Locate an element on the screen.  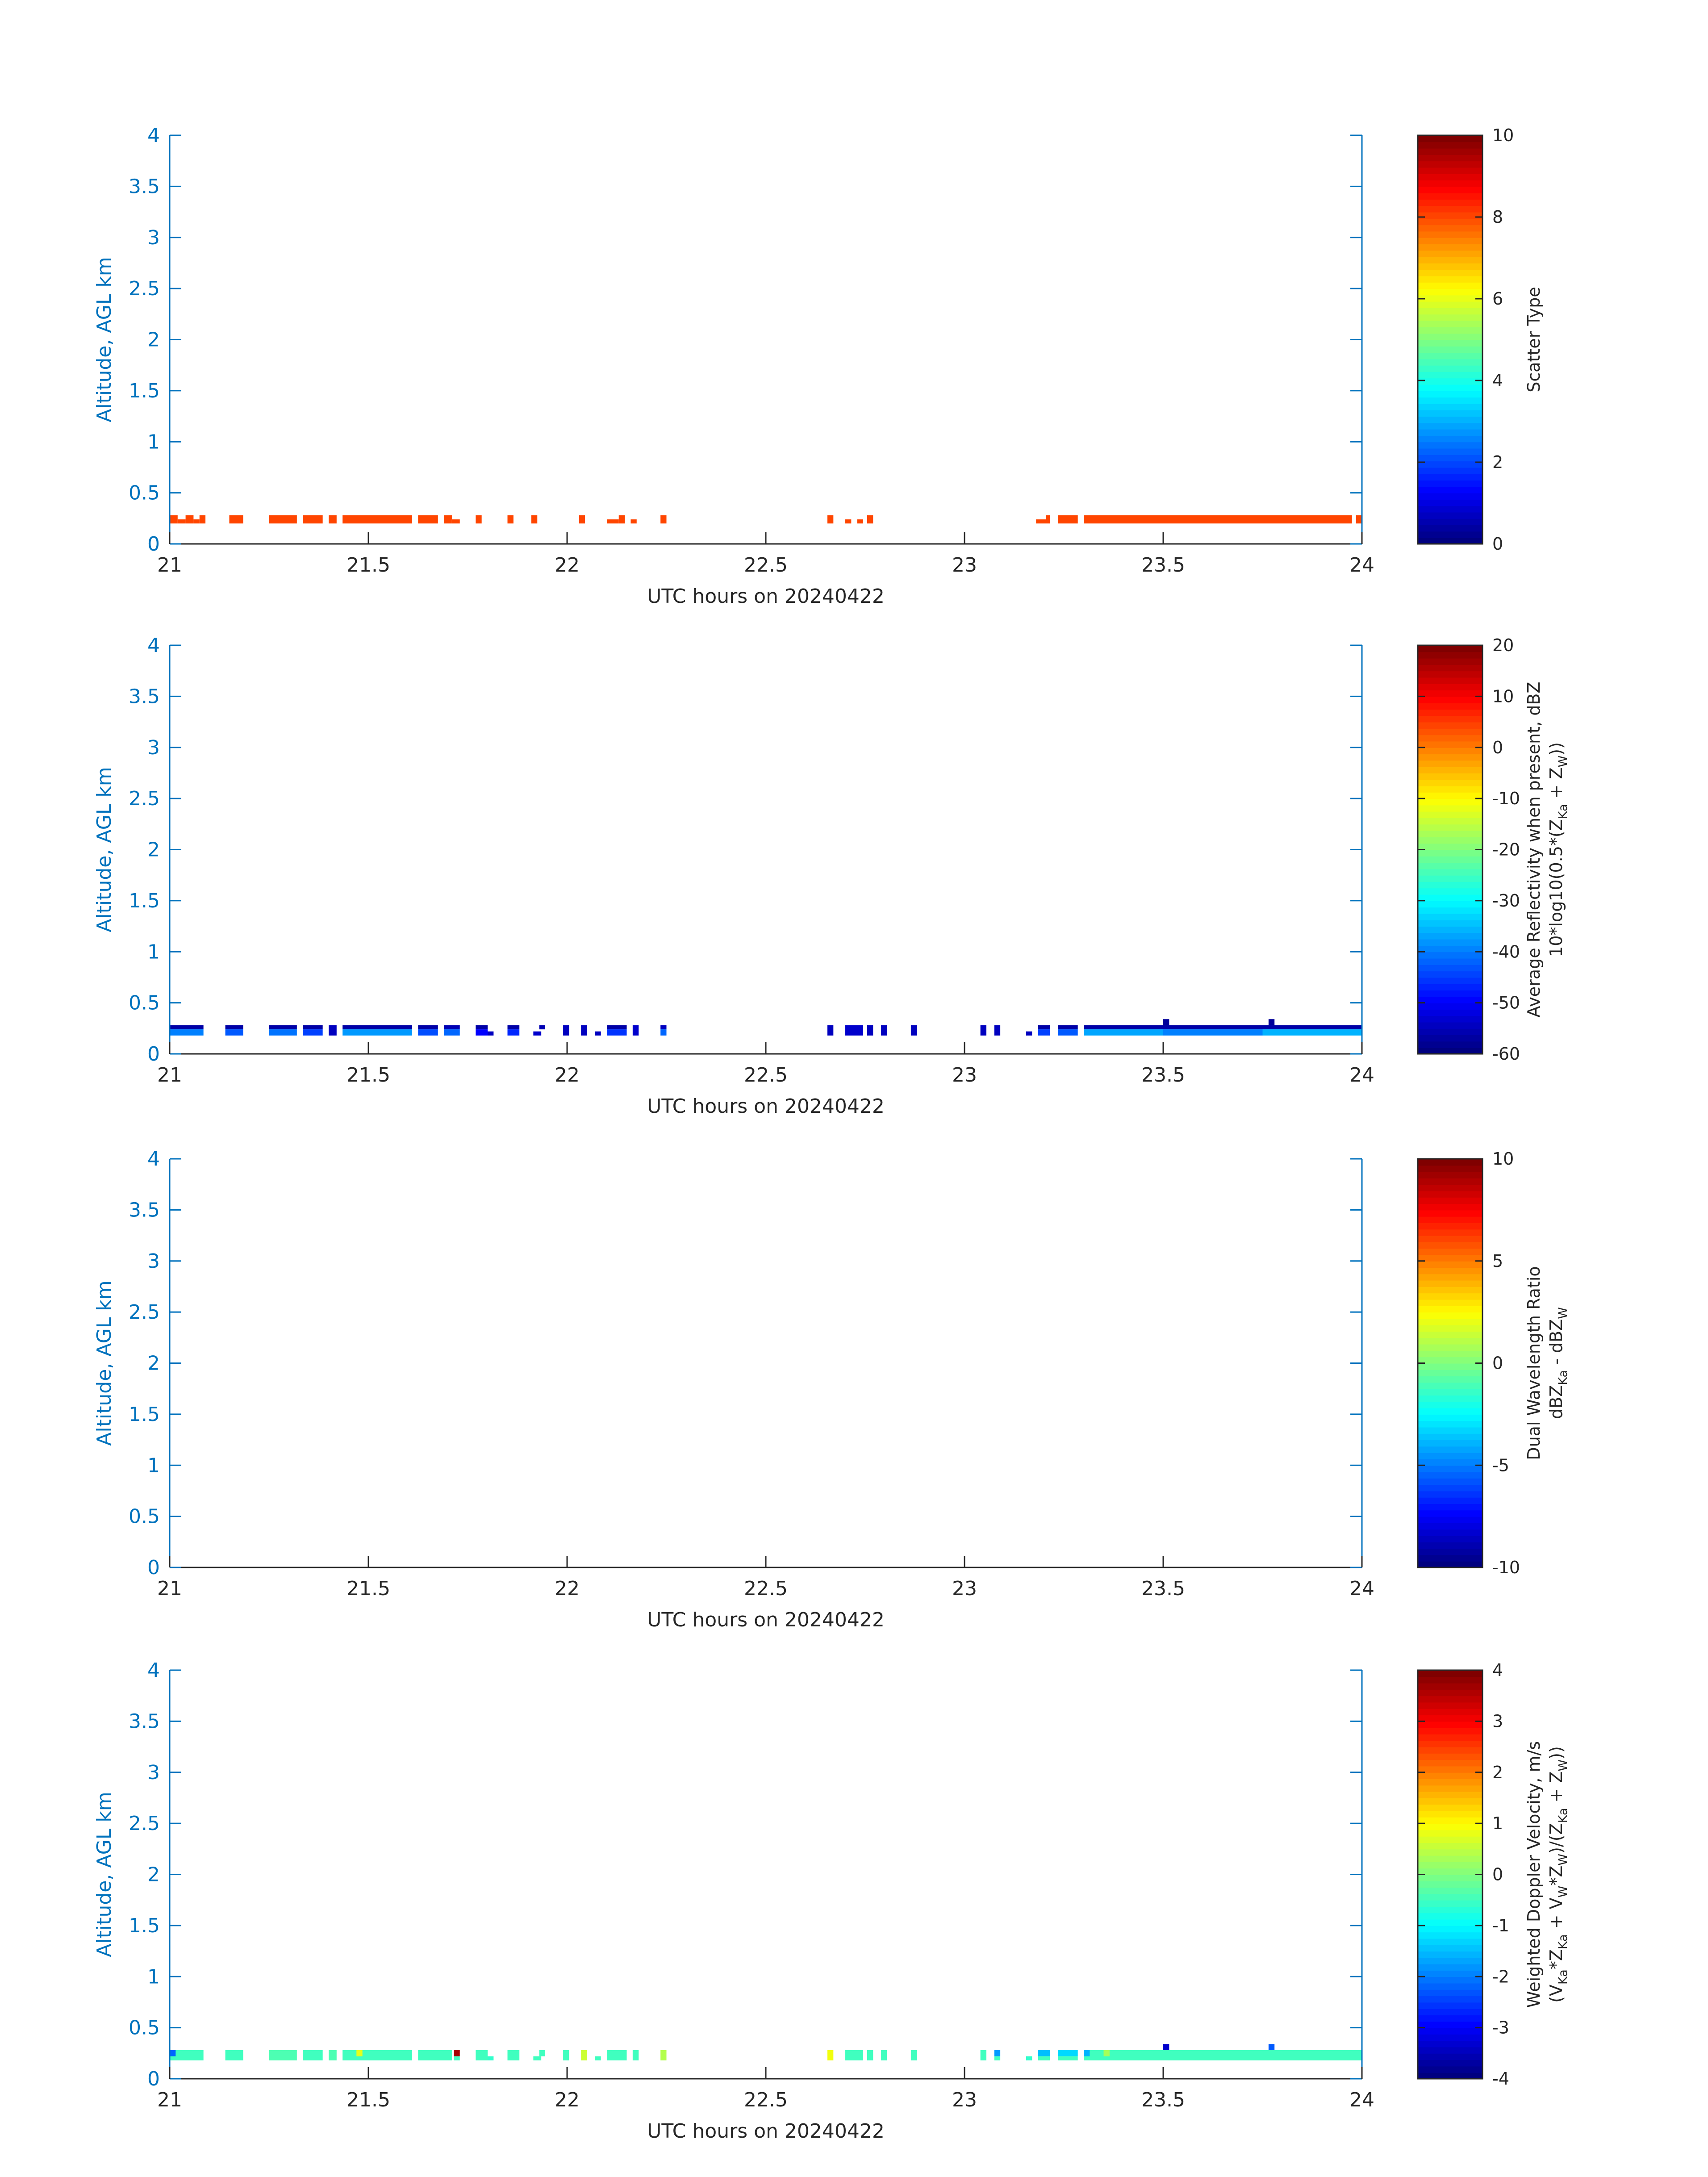
colorbar-tick-label: 8 is located at coordinates (1497, 217).